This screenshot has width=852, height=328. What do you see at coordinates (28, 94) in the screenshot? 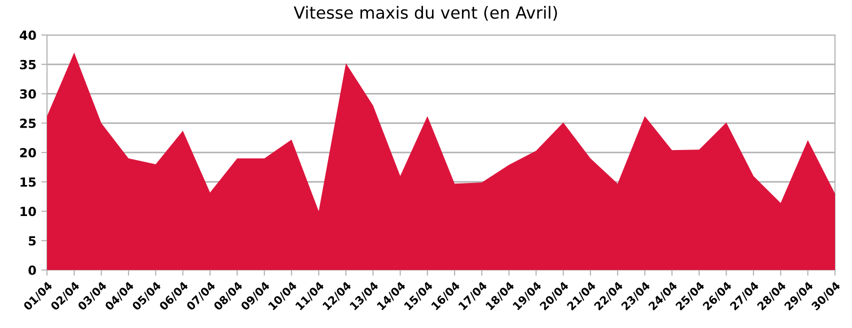
I see `y-tick-label: 30` at bounding box center [28, 94].